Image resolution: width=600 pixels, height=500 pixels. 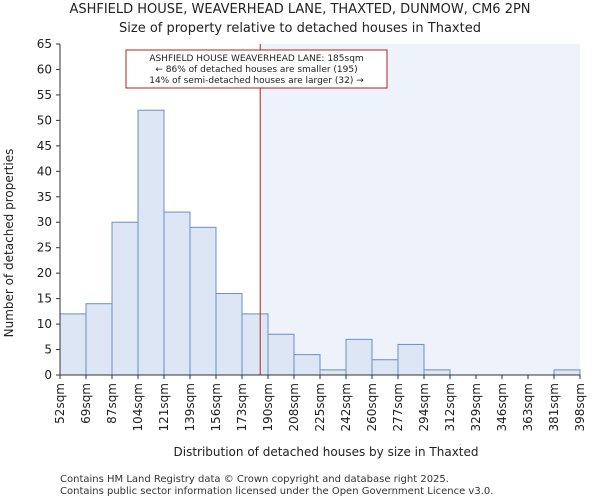 What do you see at coordinates (44, 69) in the screenshot?
I see `y-tick-label: 60` at bounding box center [44, 69].